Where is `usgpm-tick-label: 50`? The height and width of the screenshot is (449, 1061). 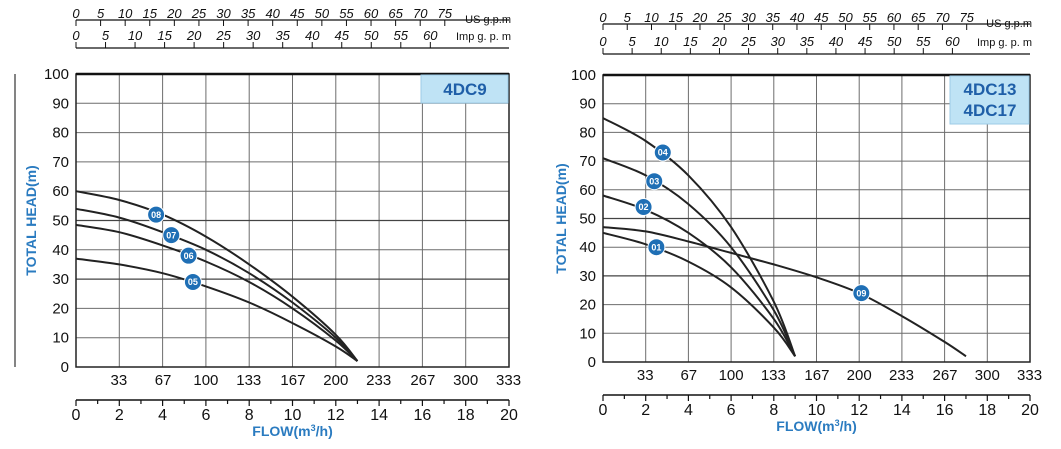 usgpm-tick-label: 50 is located at coordinates (845, 17).